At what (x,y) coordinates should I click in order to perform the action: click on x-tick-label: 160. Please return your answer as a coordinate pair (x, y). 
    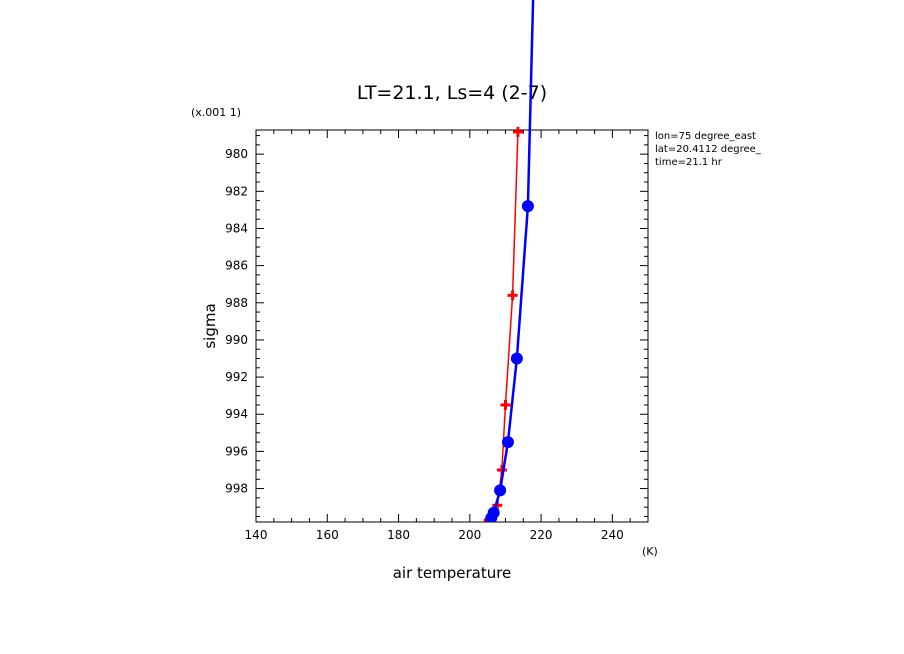
    Looking at the image, I should click on (327, 535).